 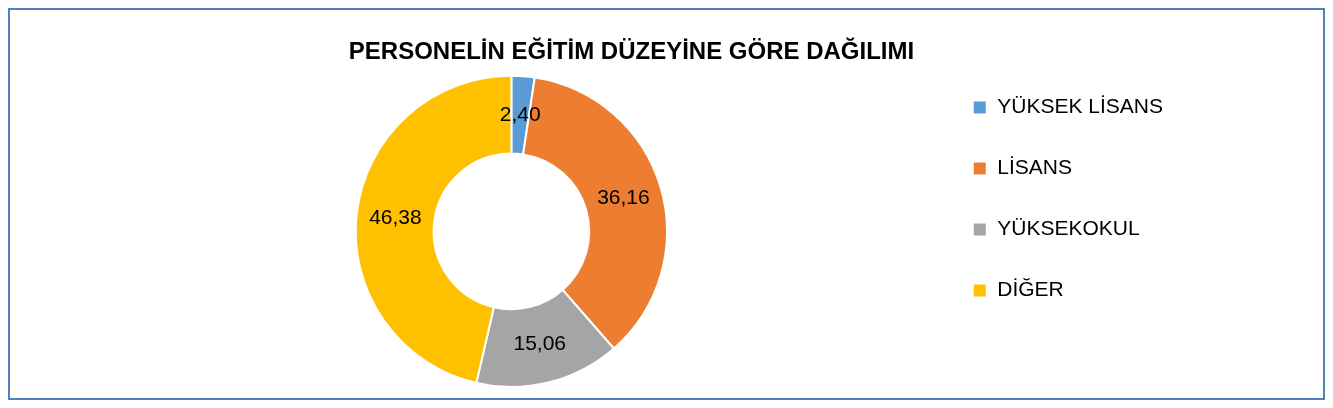 What do you see at coordinates (540, 343) in the screenshot?
I see `data-label: 15,06` at bounding box center [540, 343].